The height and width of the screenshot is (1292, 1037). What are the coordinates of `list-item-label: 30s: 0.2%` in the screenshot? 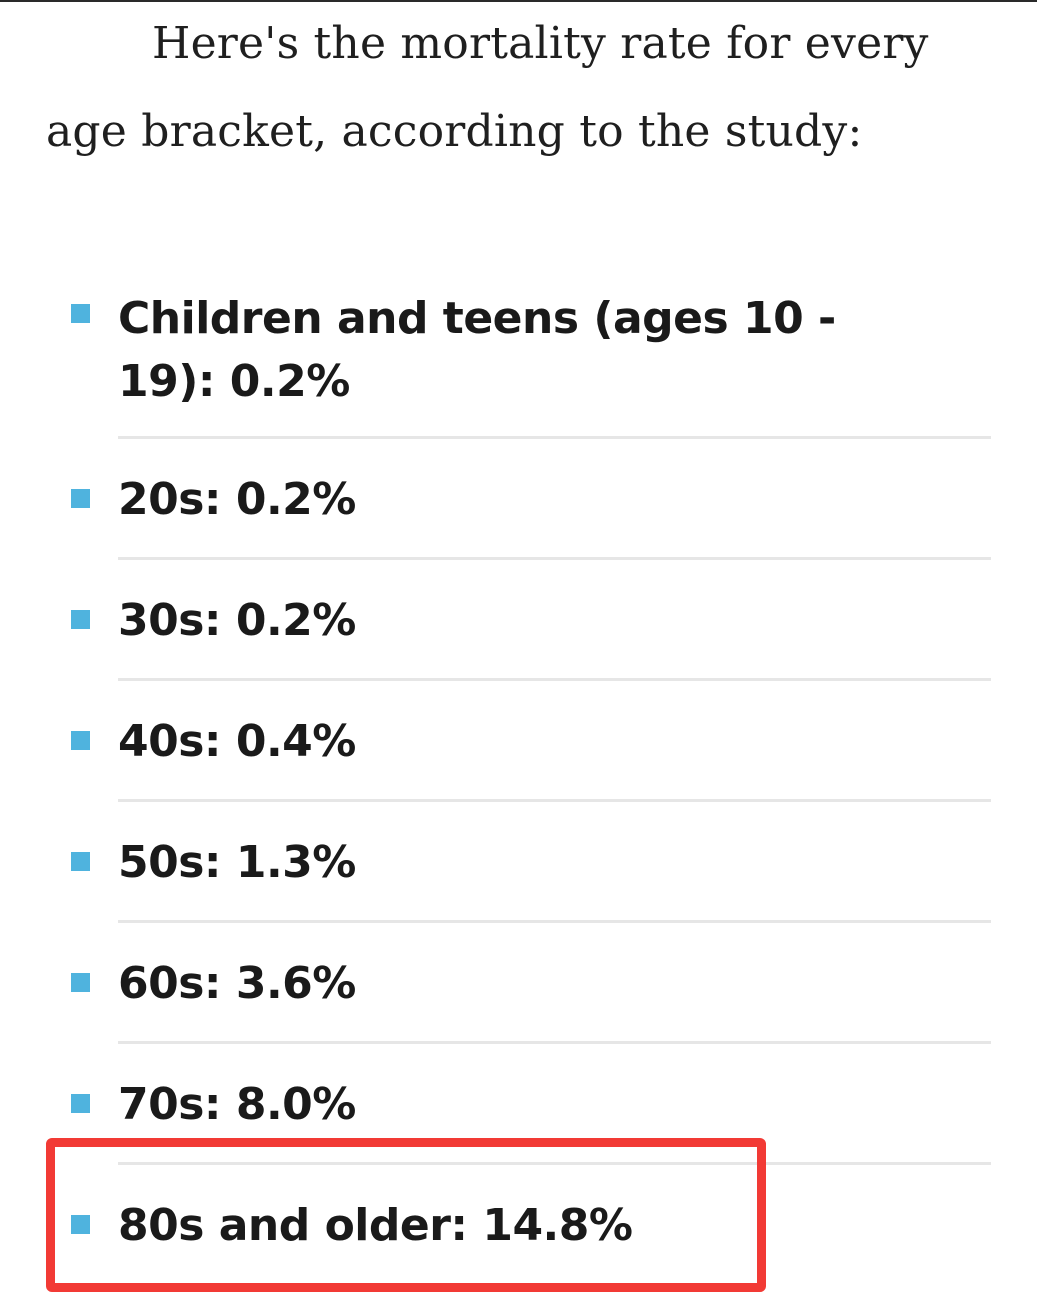 It's located at (237, 620).